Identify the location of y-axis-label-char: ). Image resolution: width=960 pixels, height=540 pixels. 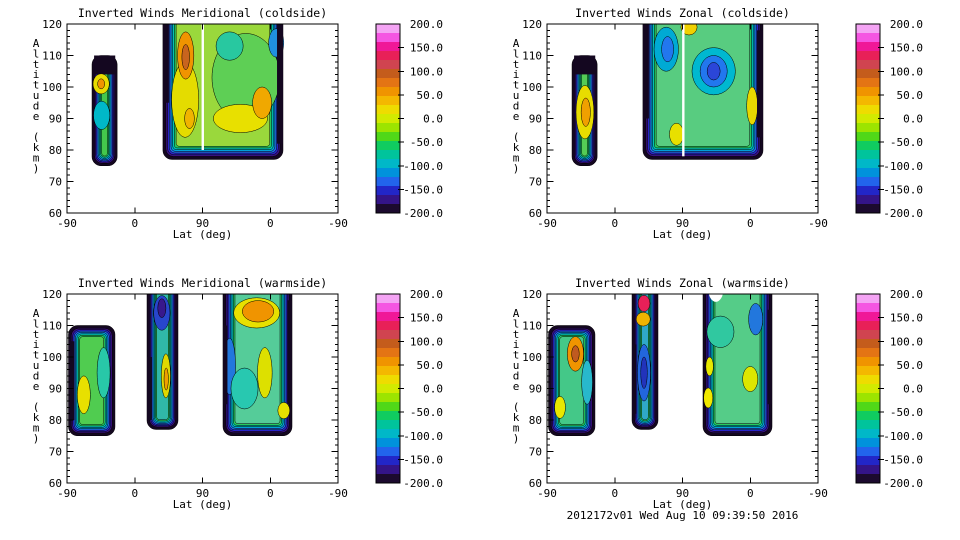
(516, 168).